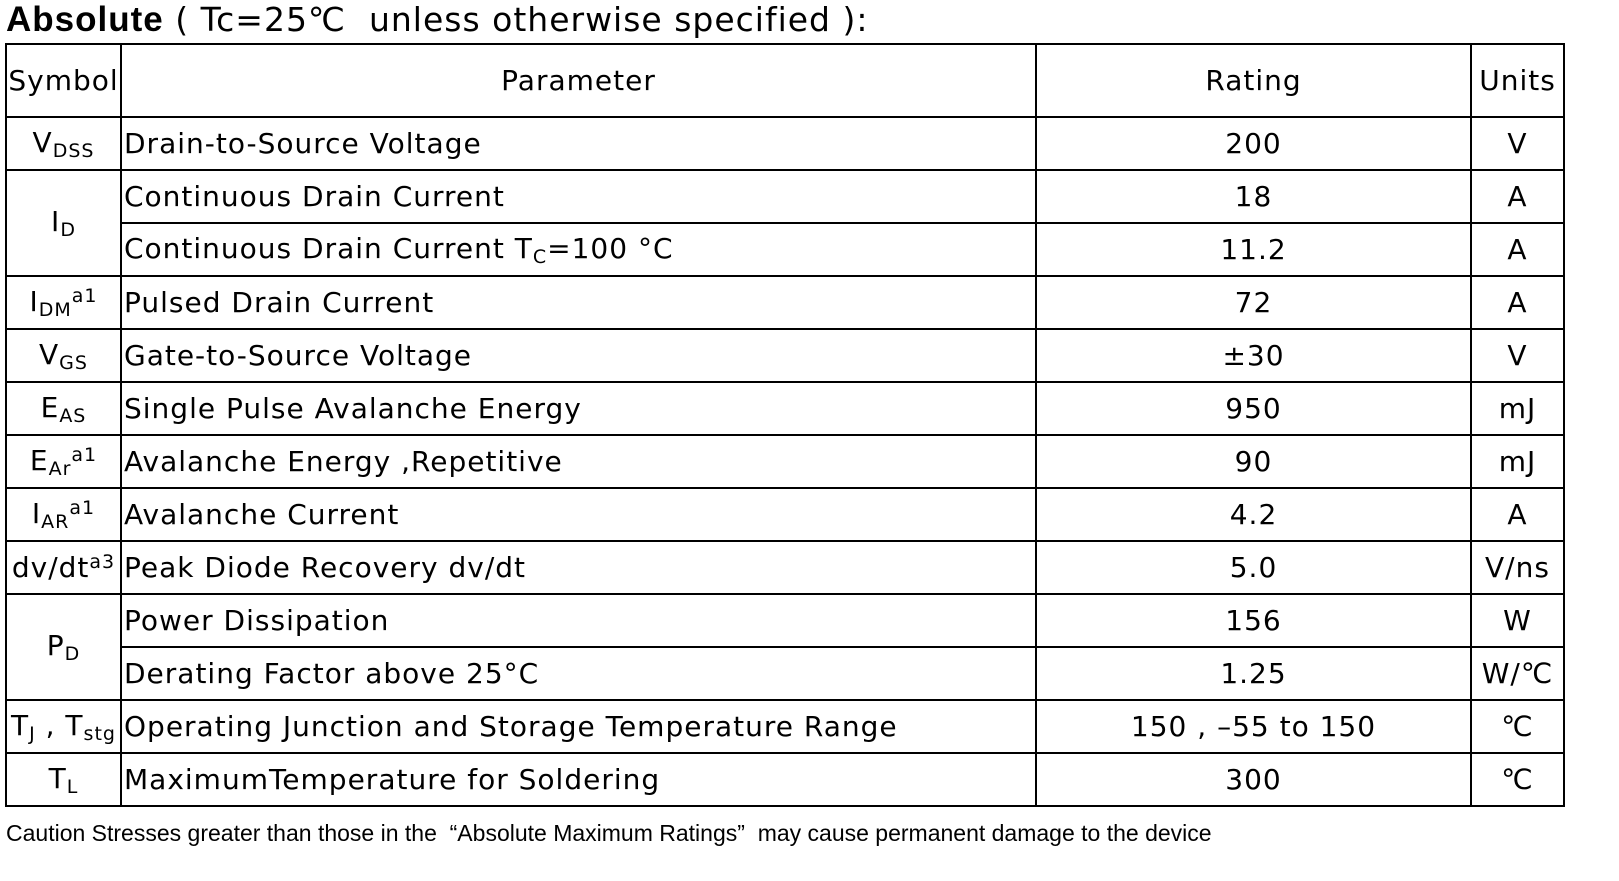 The height and width of the screenshot is (881, 1619). I want to click on table-row: VDSS Drain-to-Source Voltage 200 V, so click(785, 143).